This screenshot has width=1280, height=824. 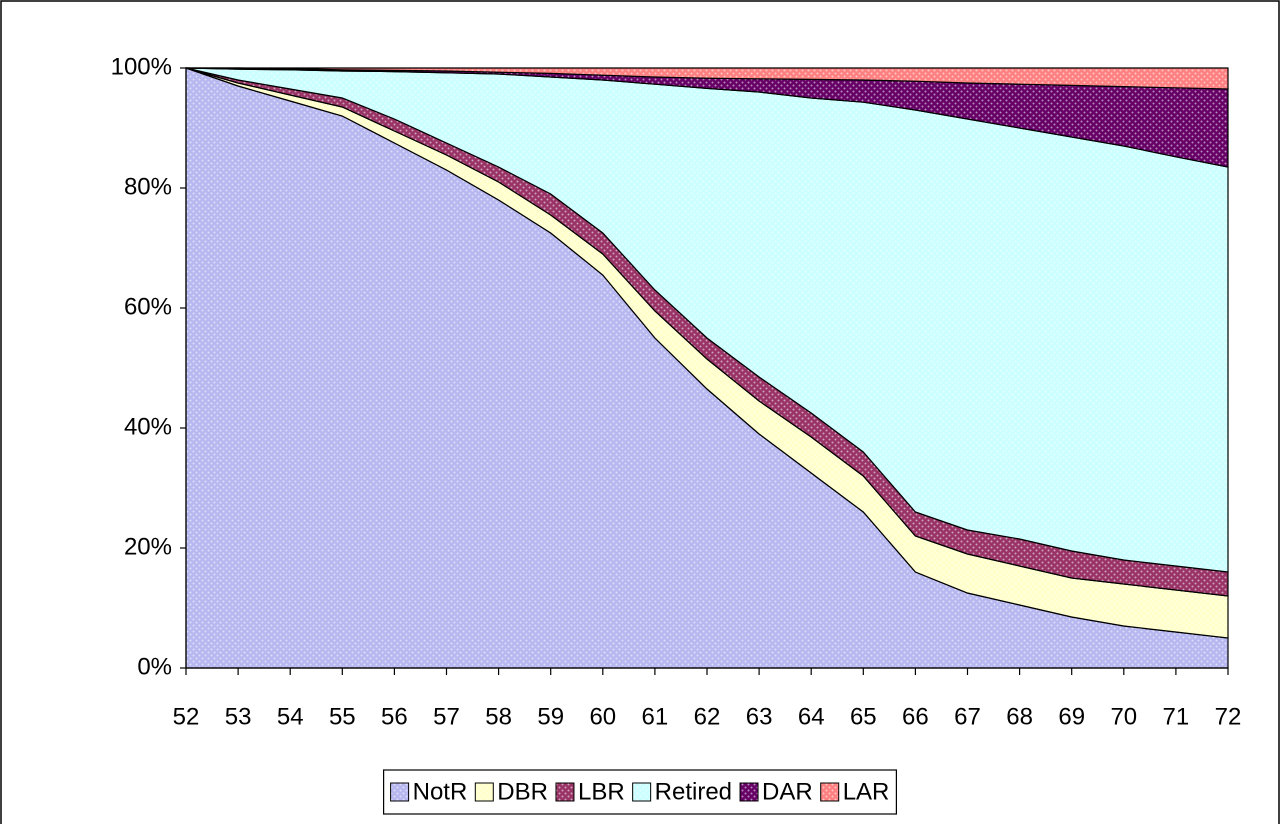 What do you see at coordinates (342, 716) in the screenshot?
I see `x-tick-label: 55` at bounding box center [342, 716].